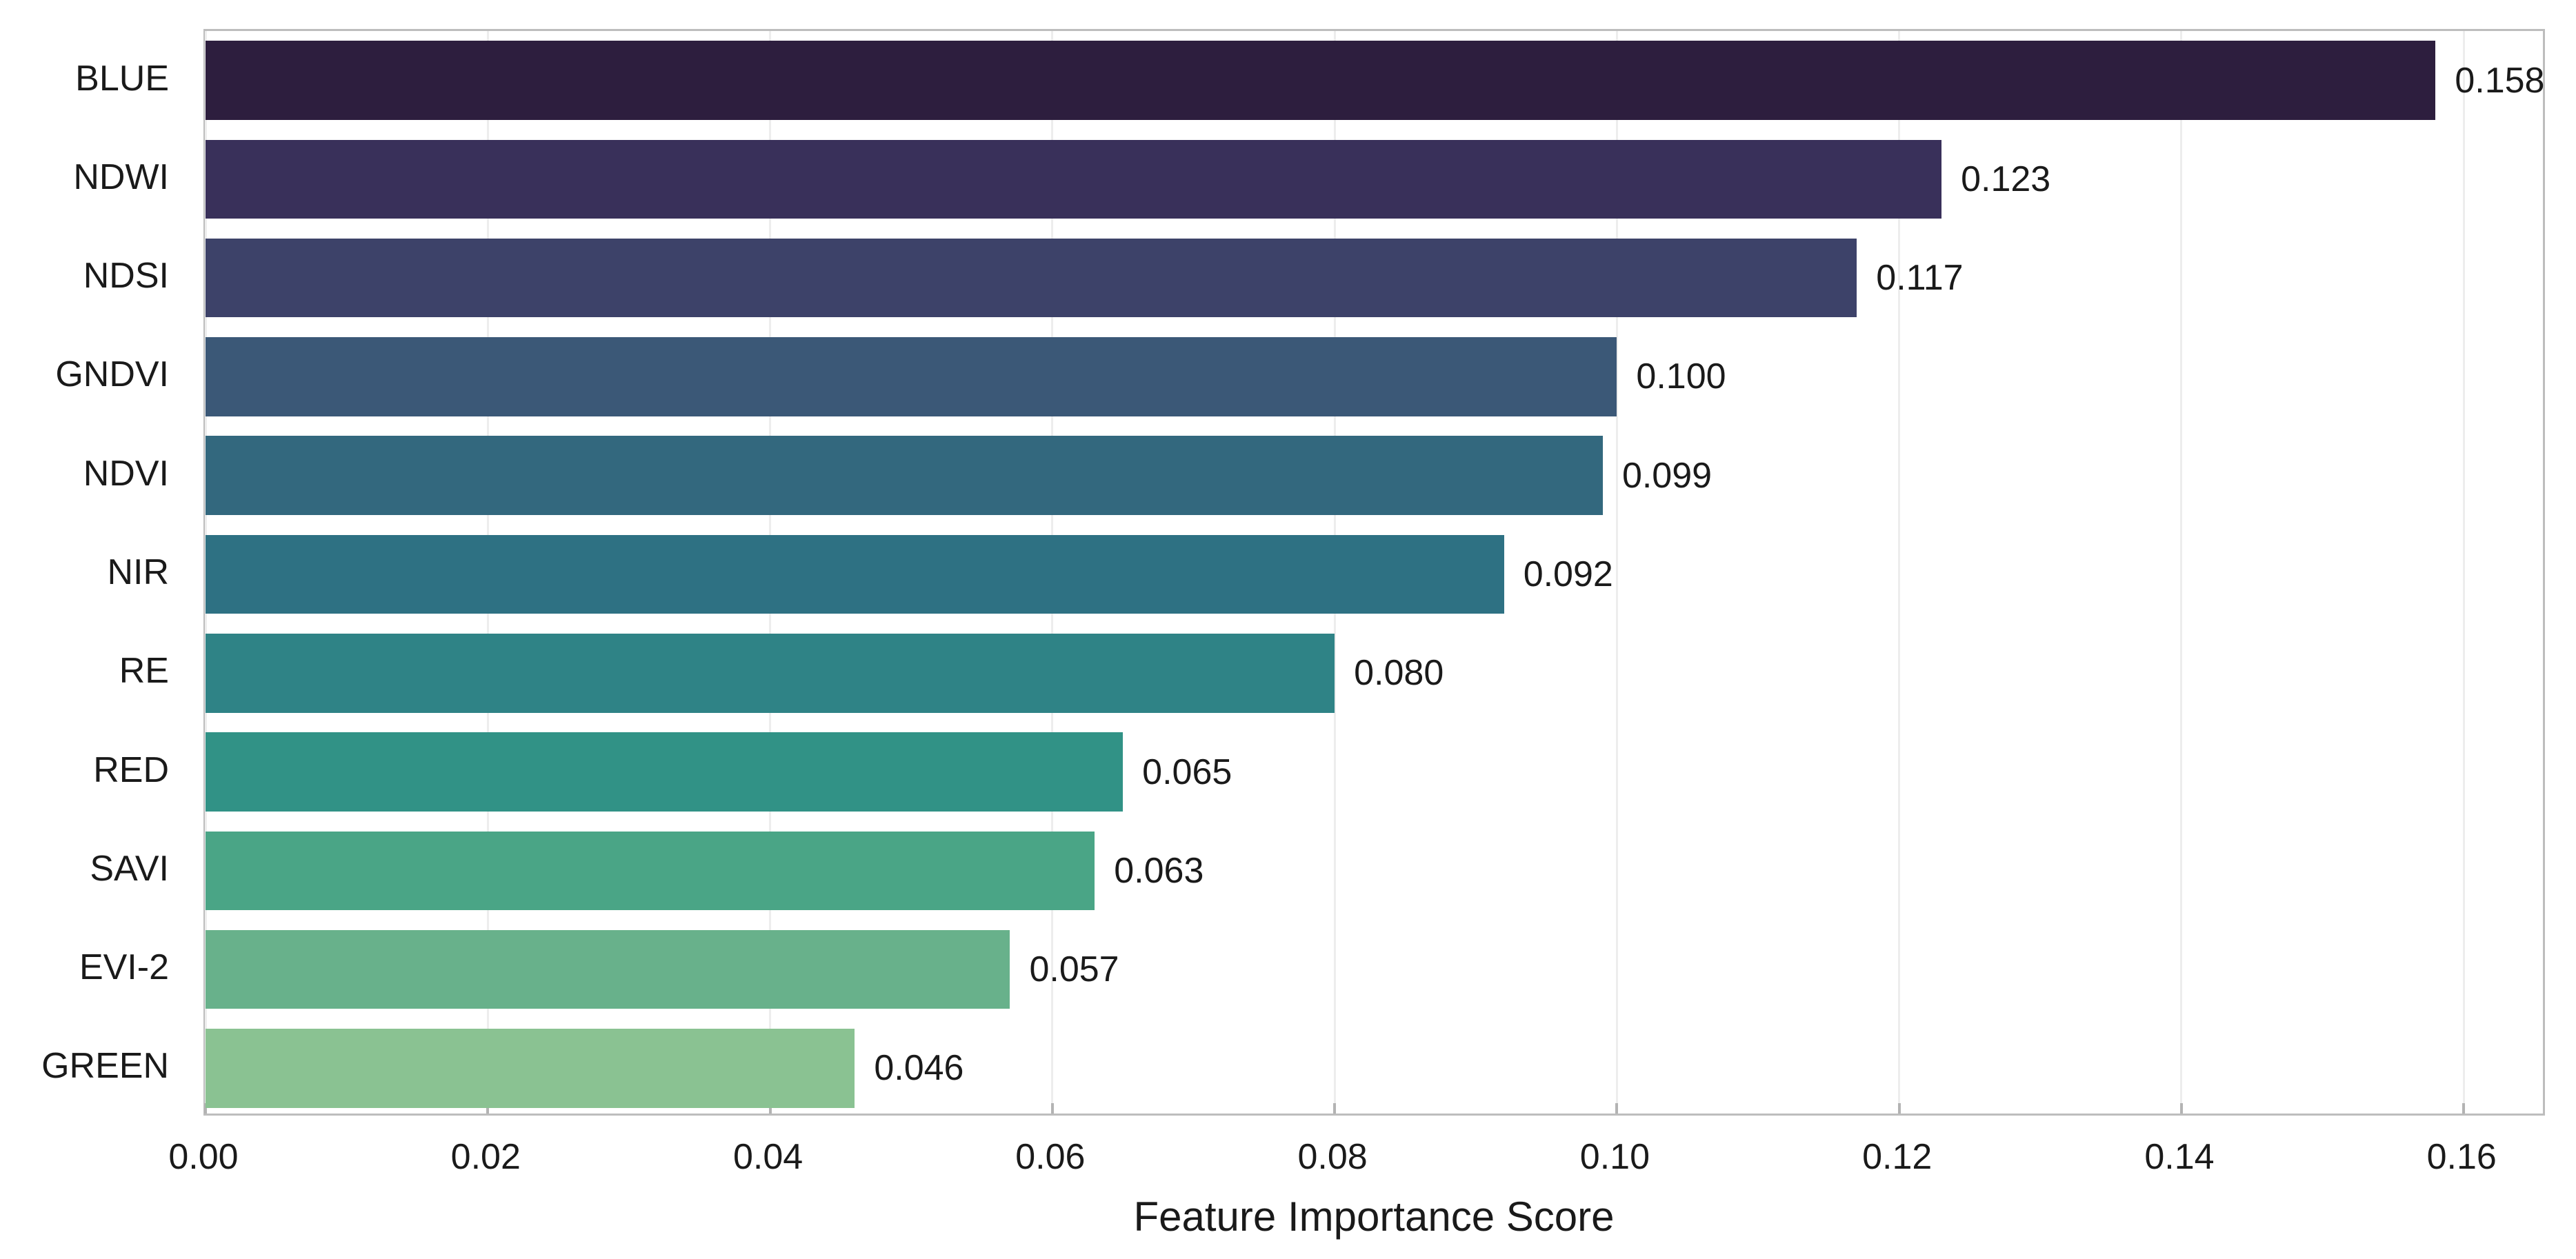 The height and width of the screenshot is (1259, 2576). I want to click on x-tick-mark-0.06, so click(1052, 1108).